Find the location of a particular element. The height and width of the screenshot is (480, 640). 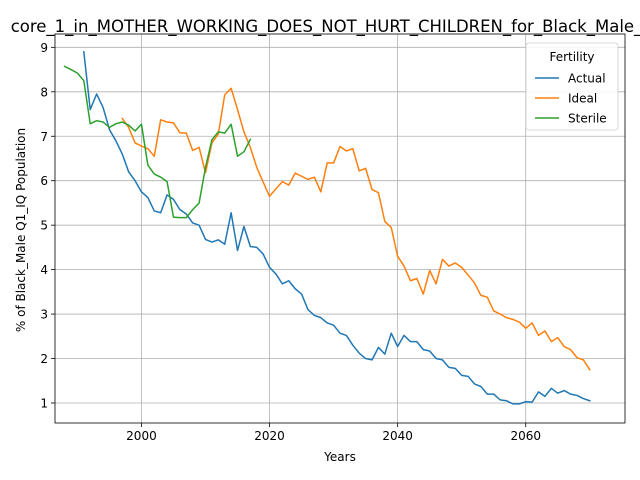

y-tick-label: 7 is located at coordinates (44, 137).